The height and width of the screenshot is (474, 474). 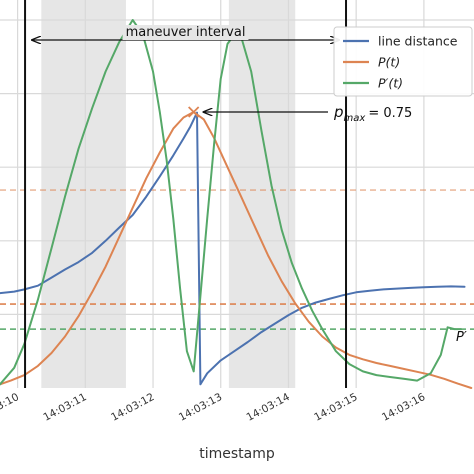 I want to click on x-tick-label-6: 14:03:16, so click(x=404, y=407).